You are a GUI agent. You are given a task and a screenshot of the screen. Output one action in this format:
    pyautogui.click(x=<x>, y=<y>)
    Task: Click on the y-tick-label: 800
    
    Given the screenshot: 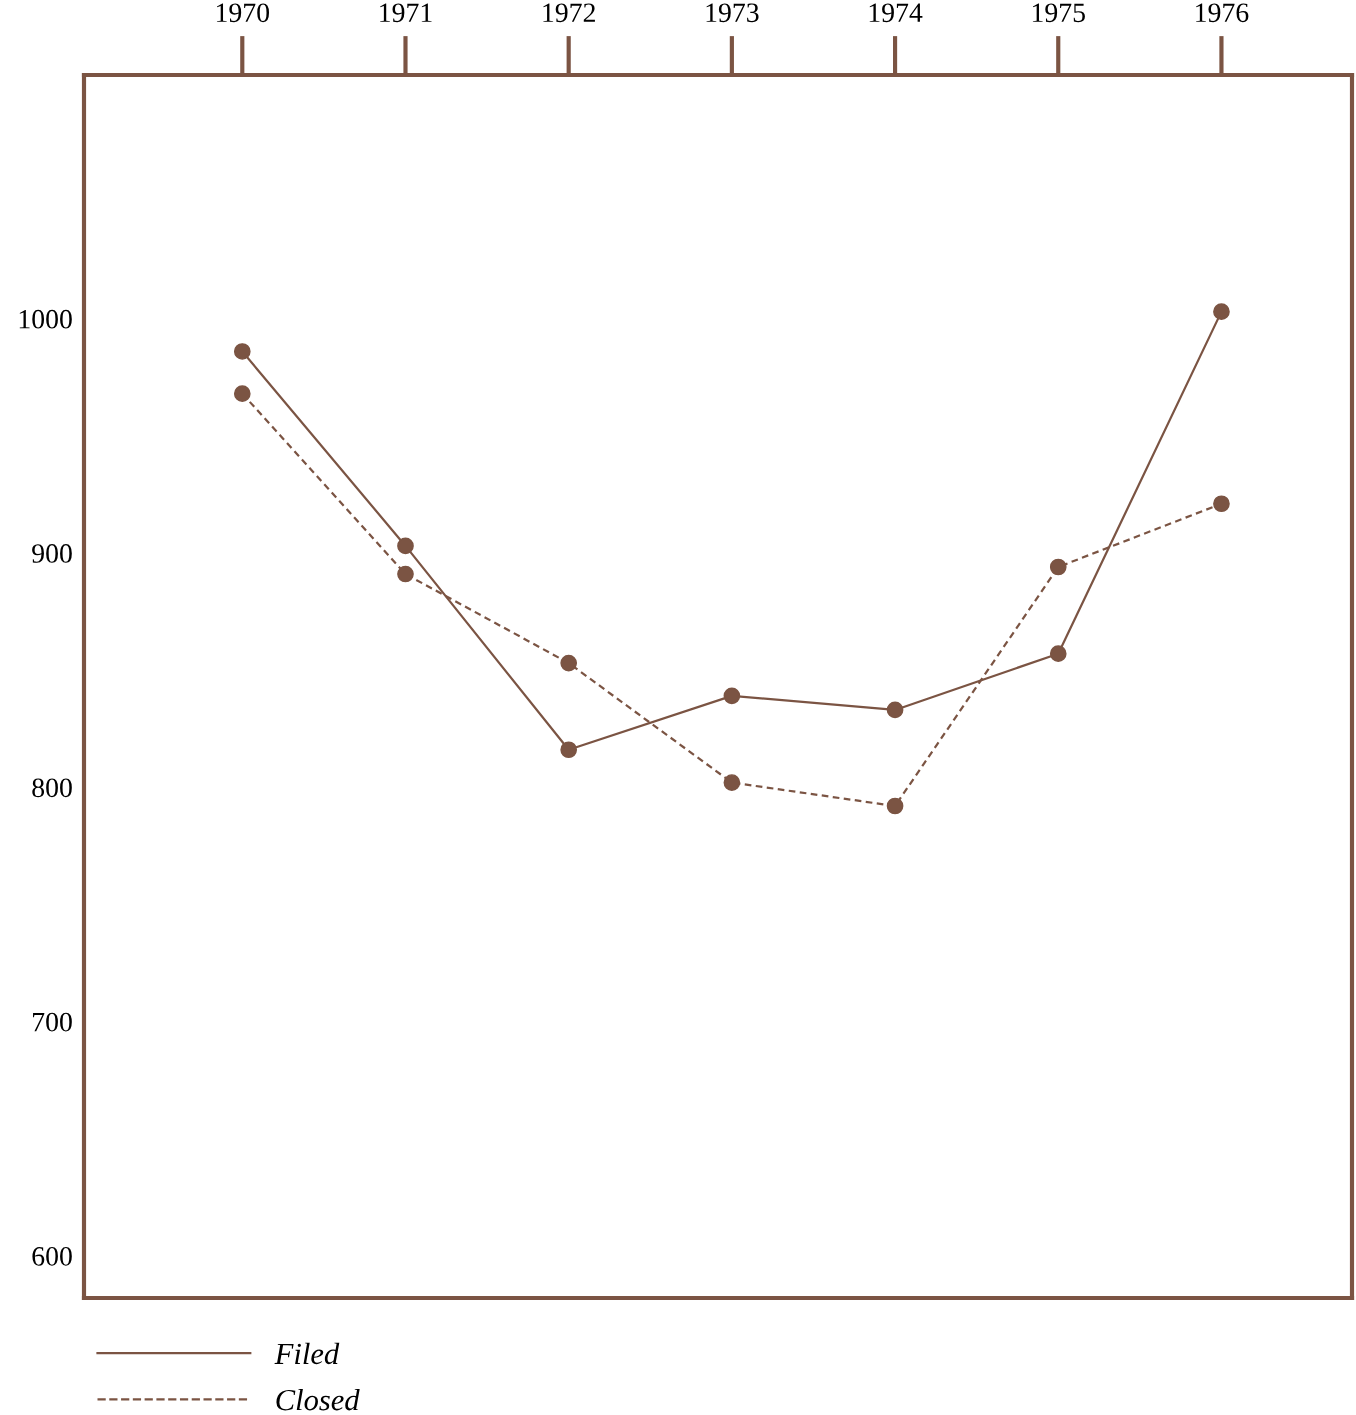 What is the action you would take?
    pyautogui.click(x=52, y=788)
    